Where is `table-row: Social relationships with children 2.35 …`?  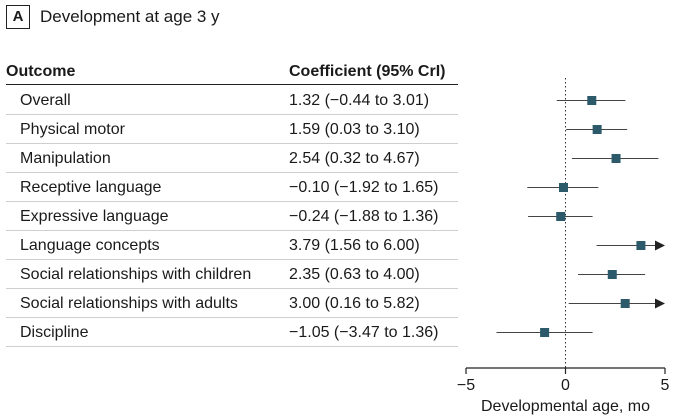 table-row: Social relationships with children 2.35 … is located at coordinates (232, 274).